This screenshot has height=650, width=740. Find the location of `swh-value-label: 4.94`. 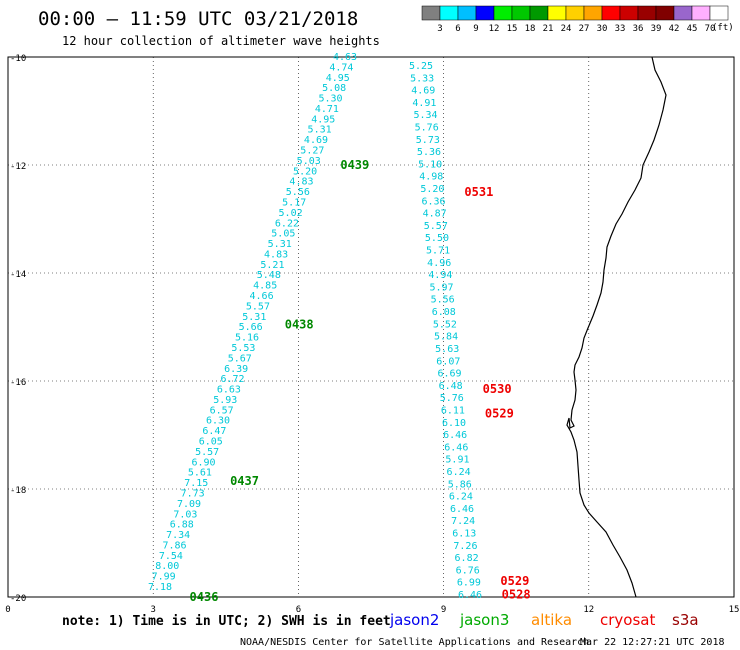

swh-value-label: 4.94 is located at coordinates (440, 275).